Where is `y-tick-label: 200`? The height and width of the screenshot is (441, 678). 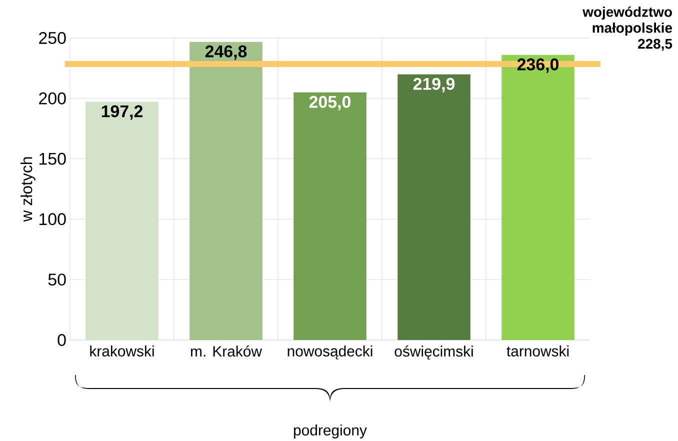
y-tick-label: 200 is located at coordinates (52, 98).